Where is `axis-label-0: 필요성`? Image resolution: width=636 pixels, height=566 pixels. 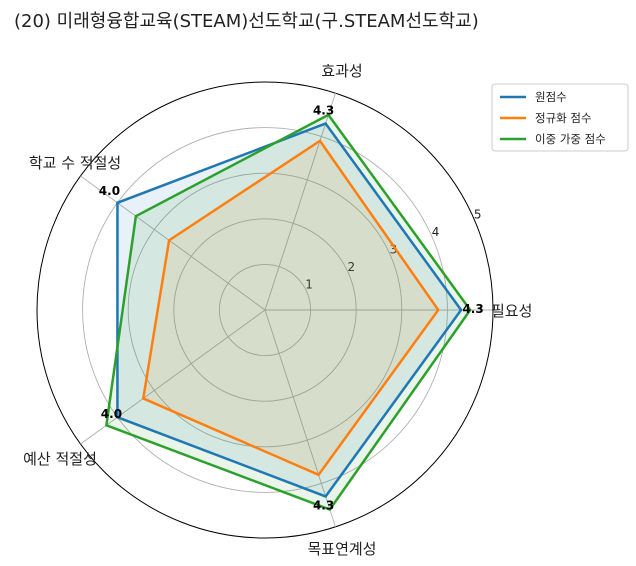 axis-label-0: 필요성 is located at coordinates (511, 311).